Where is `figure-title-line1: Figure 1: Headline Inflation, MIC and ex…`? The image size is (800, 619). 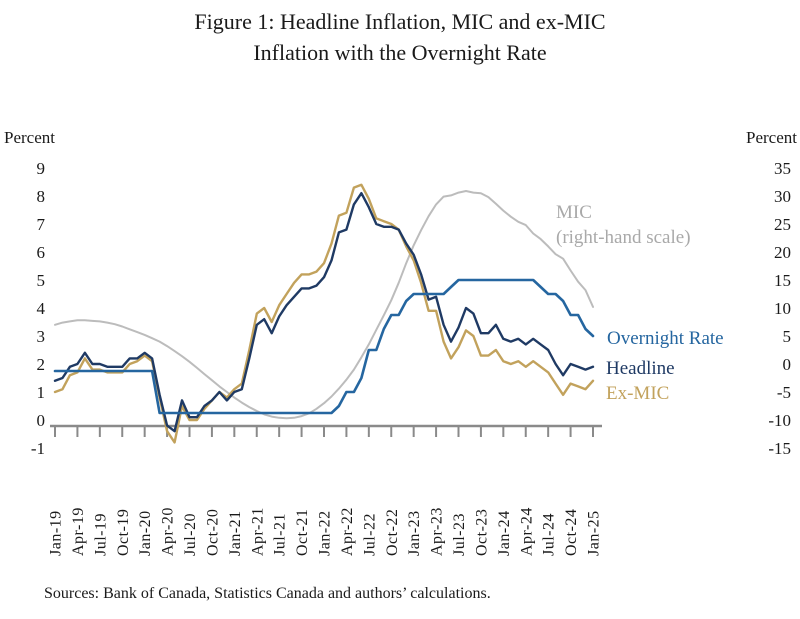
figure-title-line1: Figure 1: Headline Inflation, MIC and ex… is located at coordinates (400, 21).